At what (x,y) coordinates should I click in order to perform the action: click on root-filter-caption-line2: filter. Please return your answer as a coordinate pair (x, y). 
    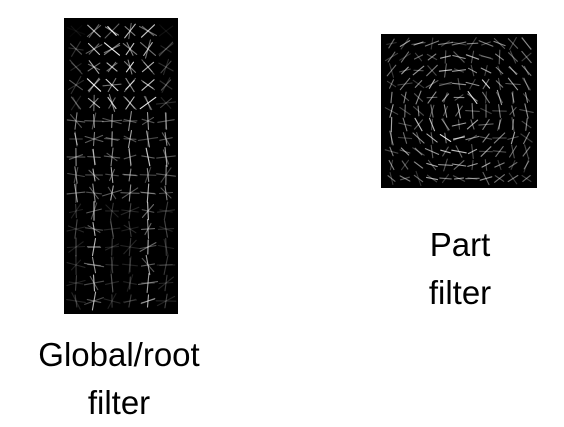
    Looking at the image, I should click on (119, 402).